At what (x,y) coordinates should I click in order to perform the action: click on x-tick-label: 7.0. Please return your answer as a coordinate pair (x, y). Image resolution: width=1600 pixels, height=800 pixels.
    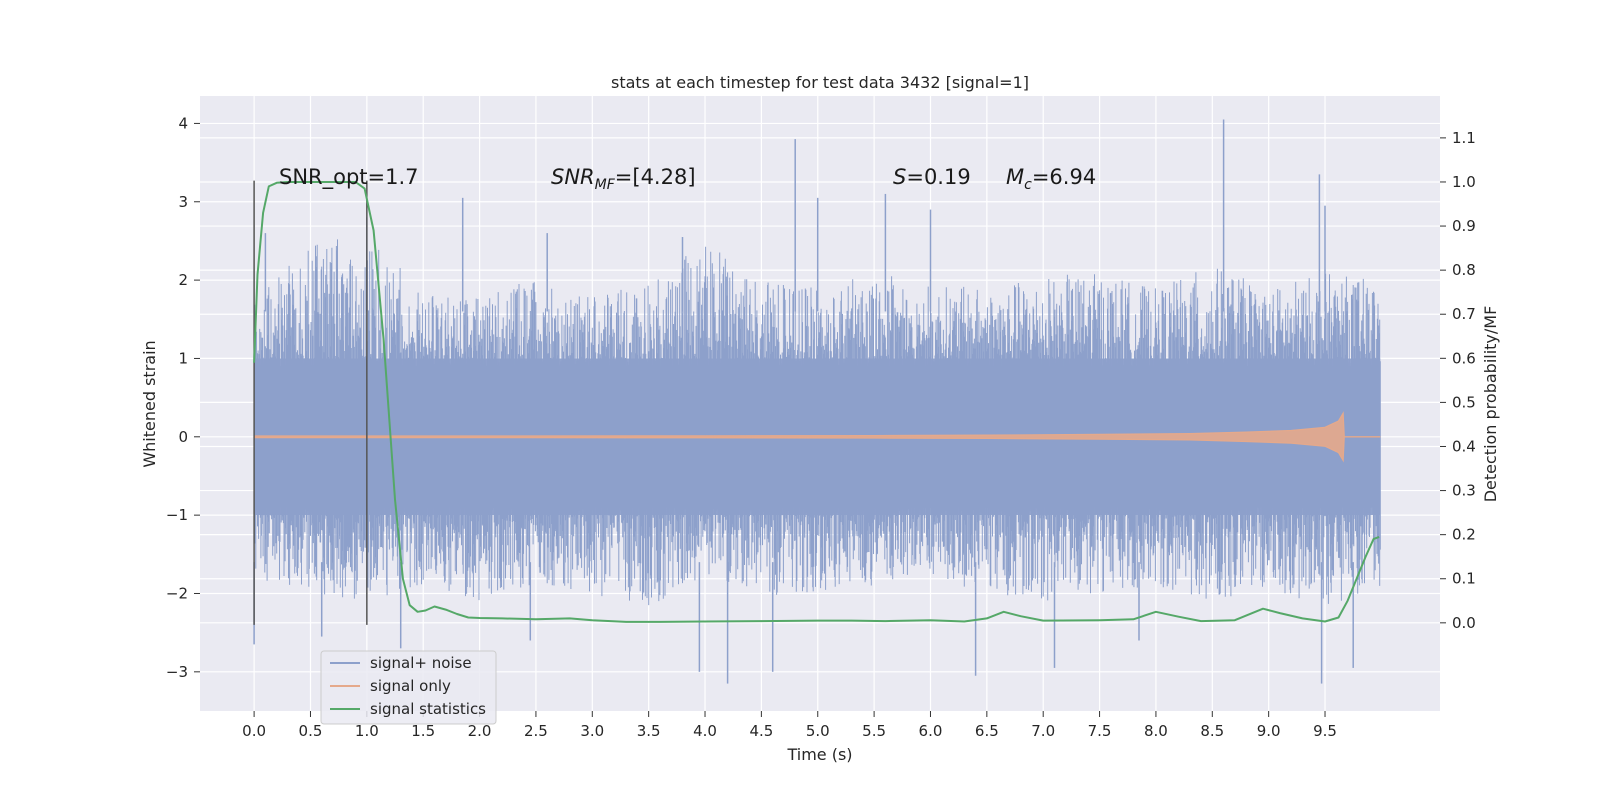
    Looking at the image, I should click on (1043, 731).